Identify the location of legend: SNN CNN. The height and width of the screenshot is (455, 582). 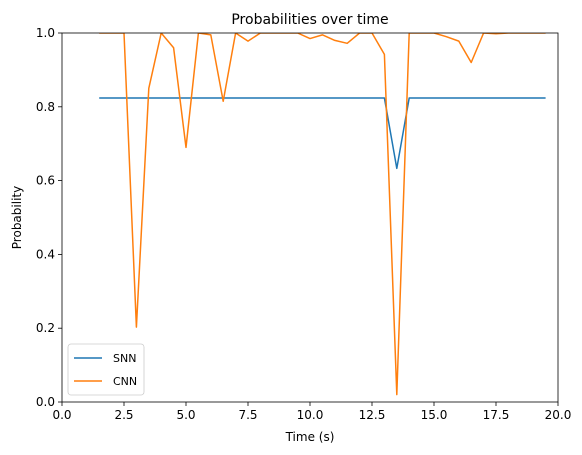
(106, 369).